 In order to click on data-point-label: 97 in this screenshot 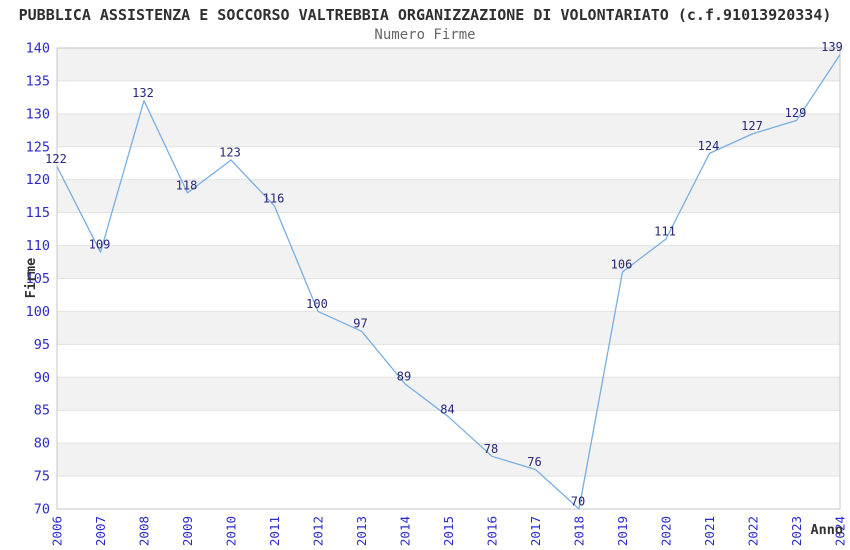, I will do `click(360, 324)`.